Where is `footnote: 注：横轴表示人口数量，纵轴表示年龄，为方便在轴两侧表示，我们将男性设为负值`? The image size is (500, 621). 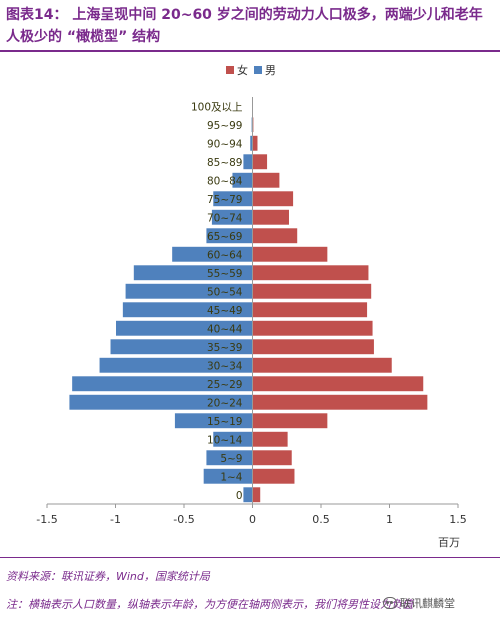
footnote: 注：横轴表示人口数量，纵轴表示年龄，为方便在轴两侧表示，我们将男性设为负值 is located at coordinates (209, 604).